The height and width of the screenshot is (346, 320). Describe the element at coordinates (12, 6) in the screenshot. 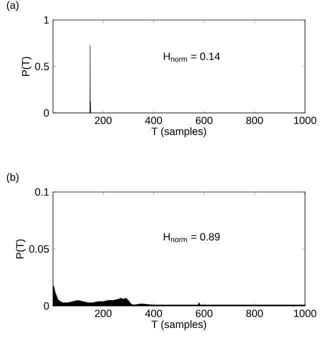

I see `chart-title: (a)` at that location.